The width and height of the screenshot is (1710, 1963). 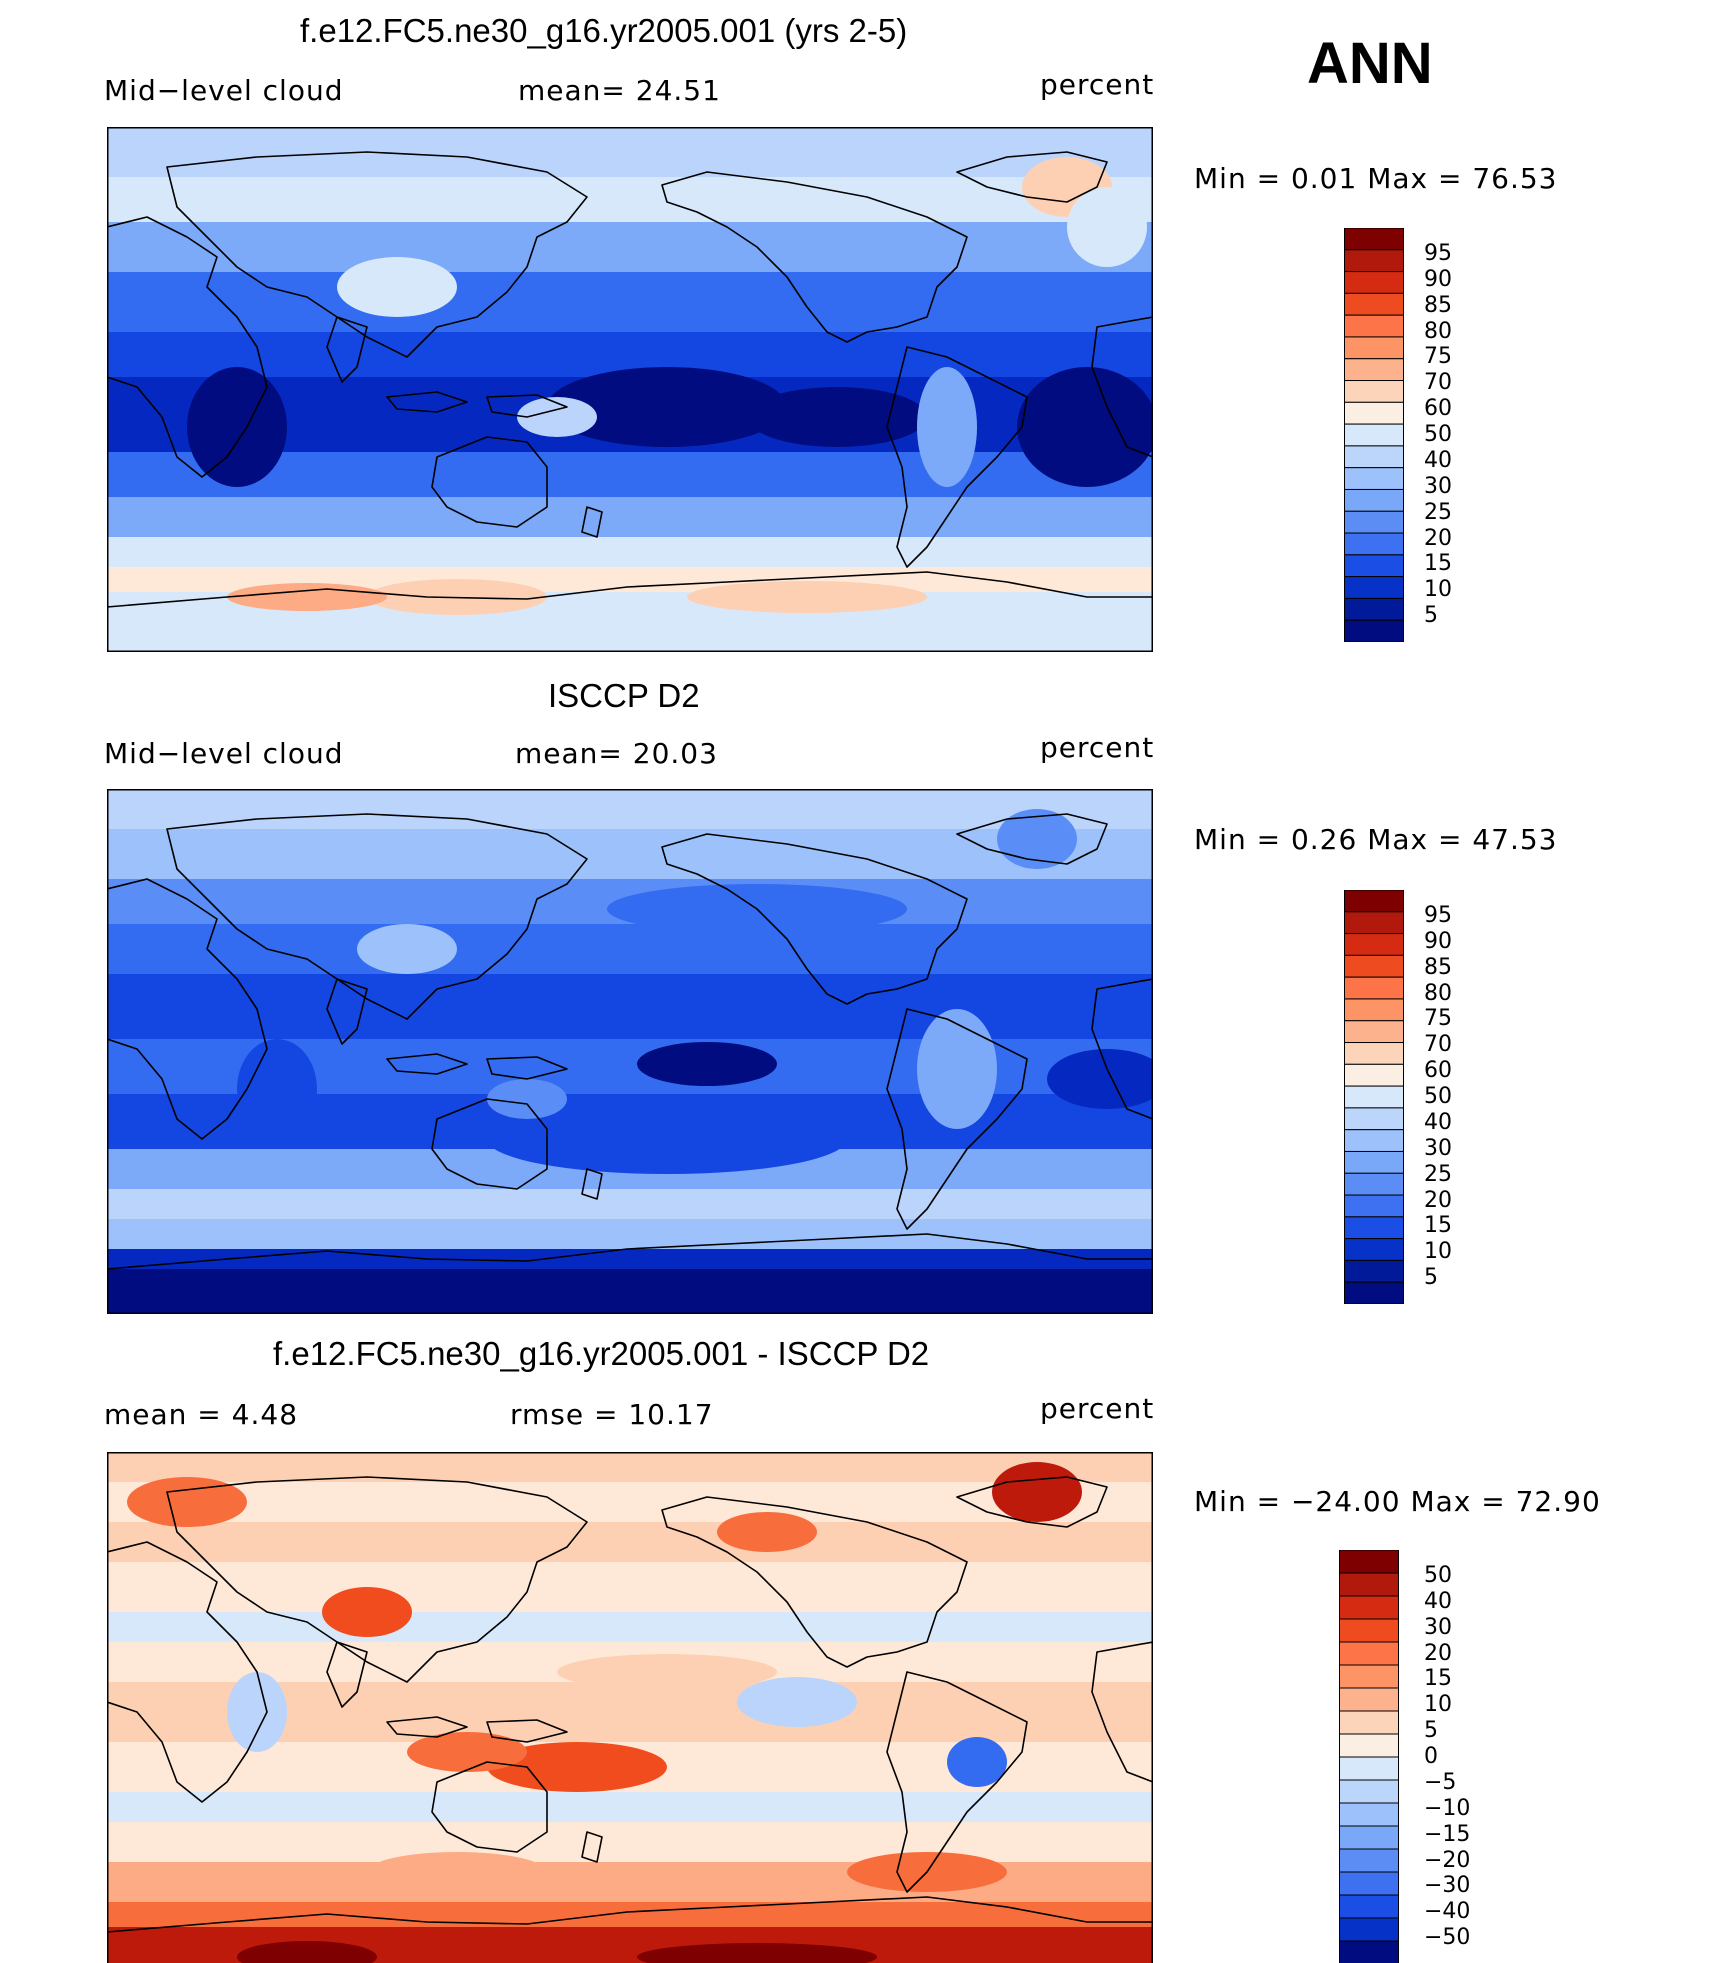 I want to click on panel-3-units: percent, so click(x=1097, y=1408).